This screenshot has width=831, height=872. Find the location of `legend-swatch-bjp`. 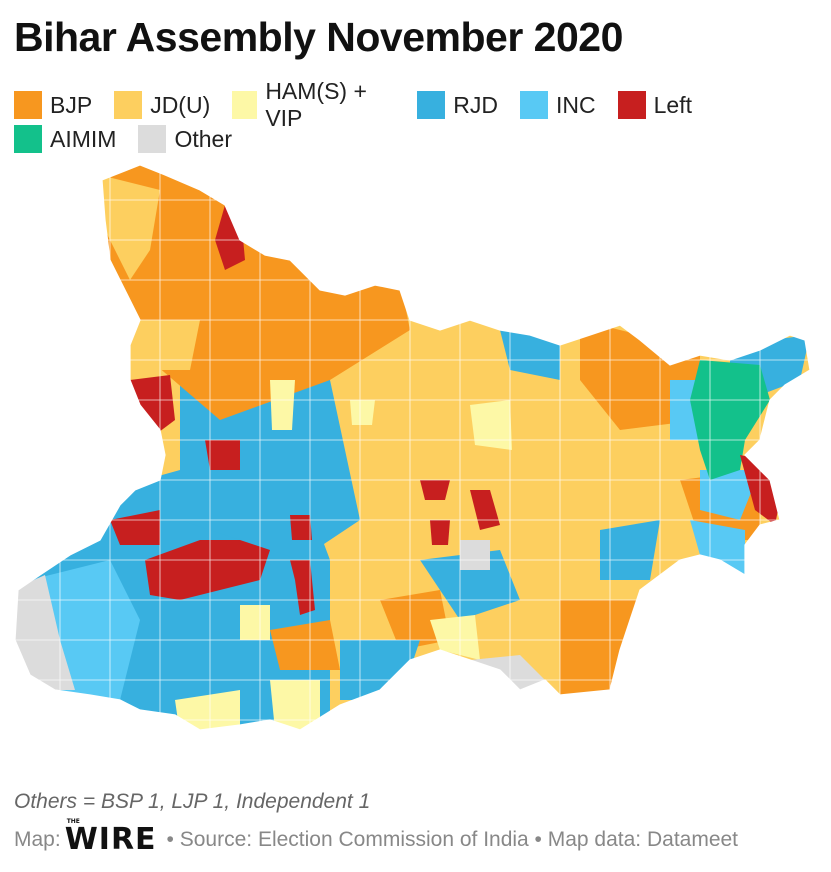

legend-swatch-bjp is located at coordinates (28, 105).